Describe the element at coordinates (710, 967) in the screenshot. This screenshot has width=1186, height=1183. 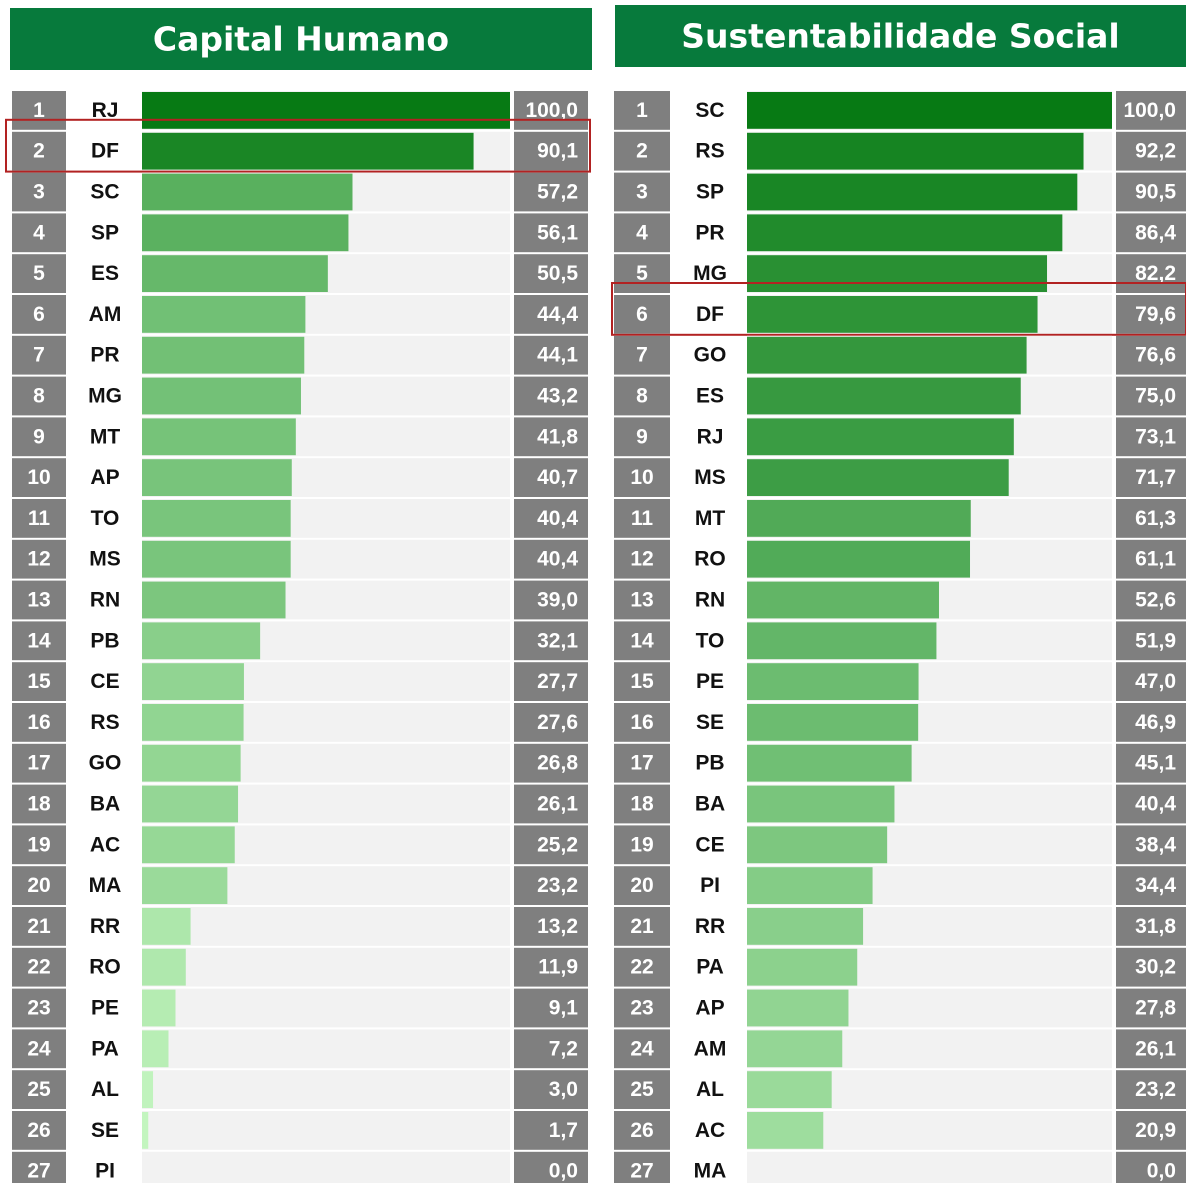
I see `state-label: PA` at that location.